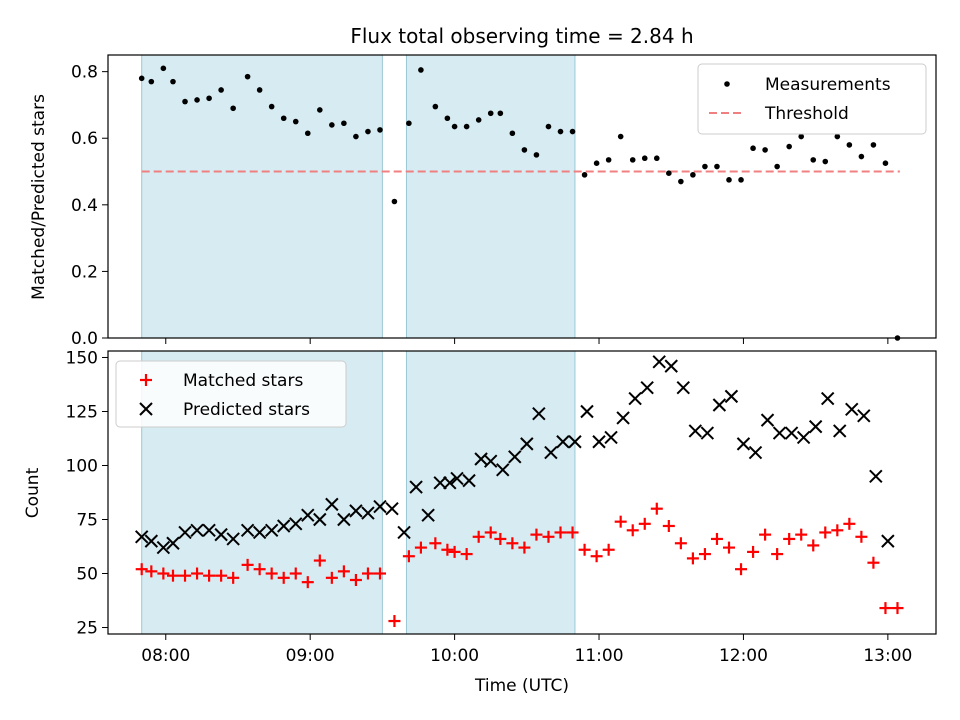  Describe the element at coordinates (84, 73) in the screenshot. I see `top-ytick-label: 0.8` at that location.